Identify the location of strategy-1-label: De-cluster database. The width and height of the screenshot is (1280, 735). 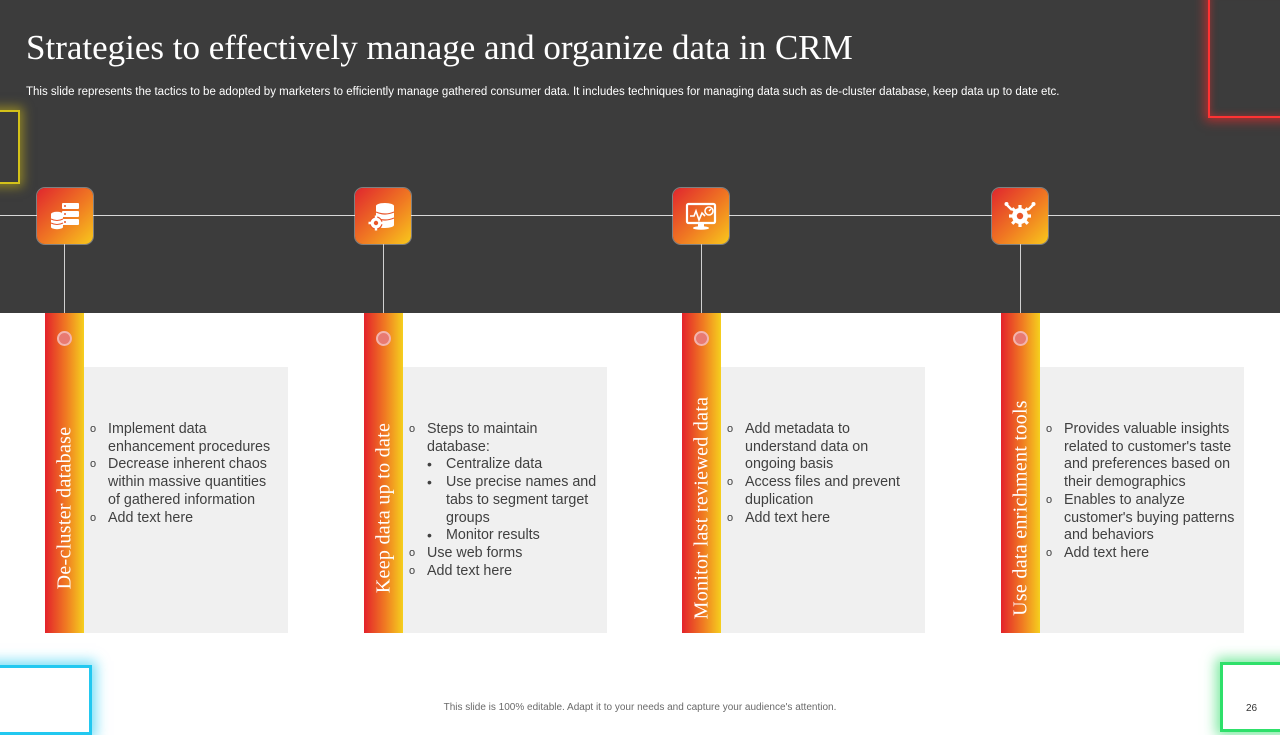
(64, 508).